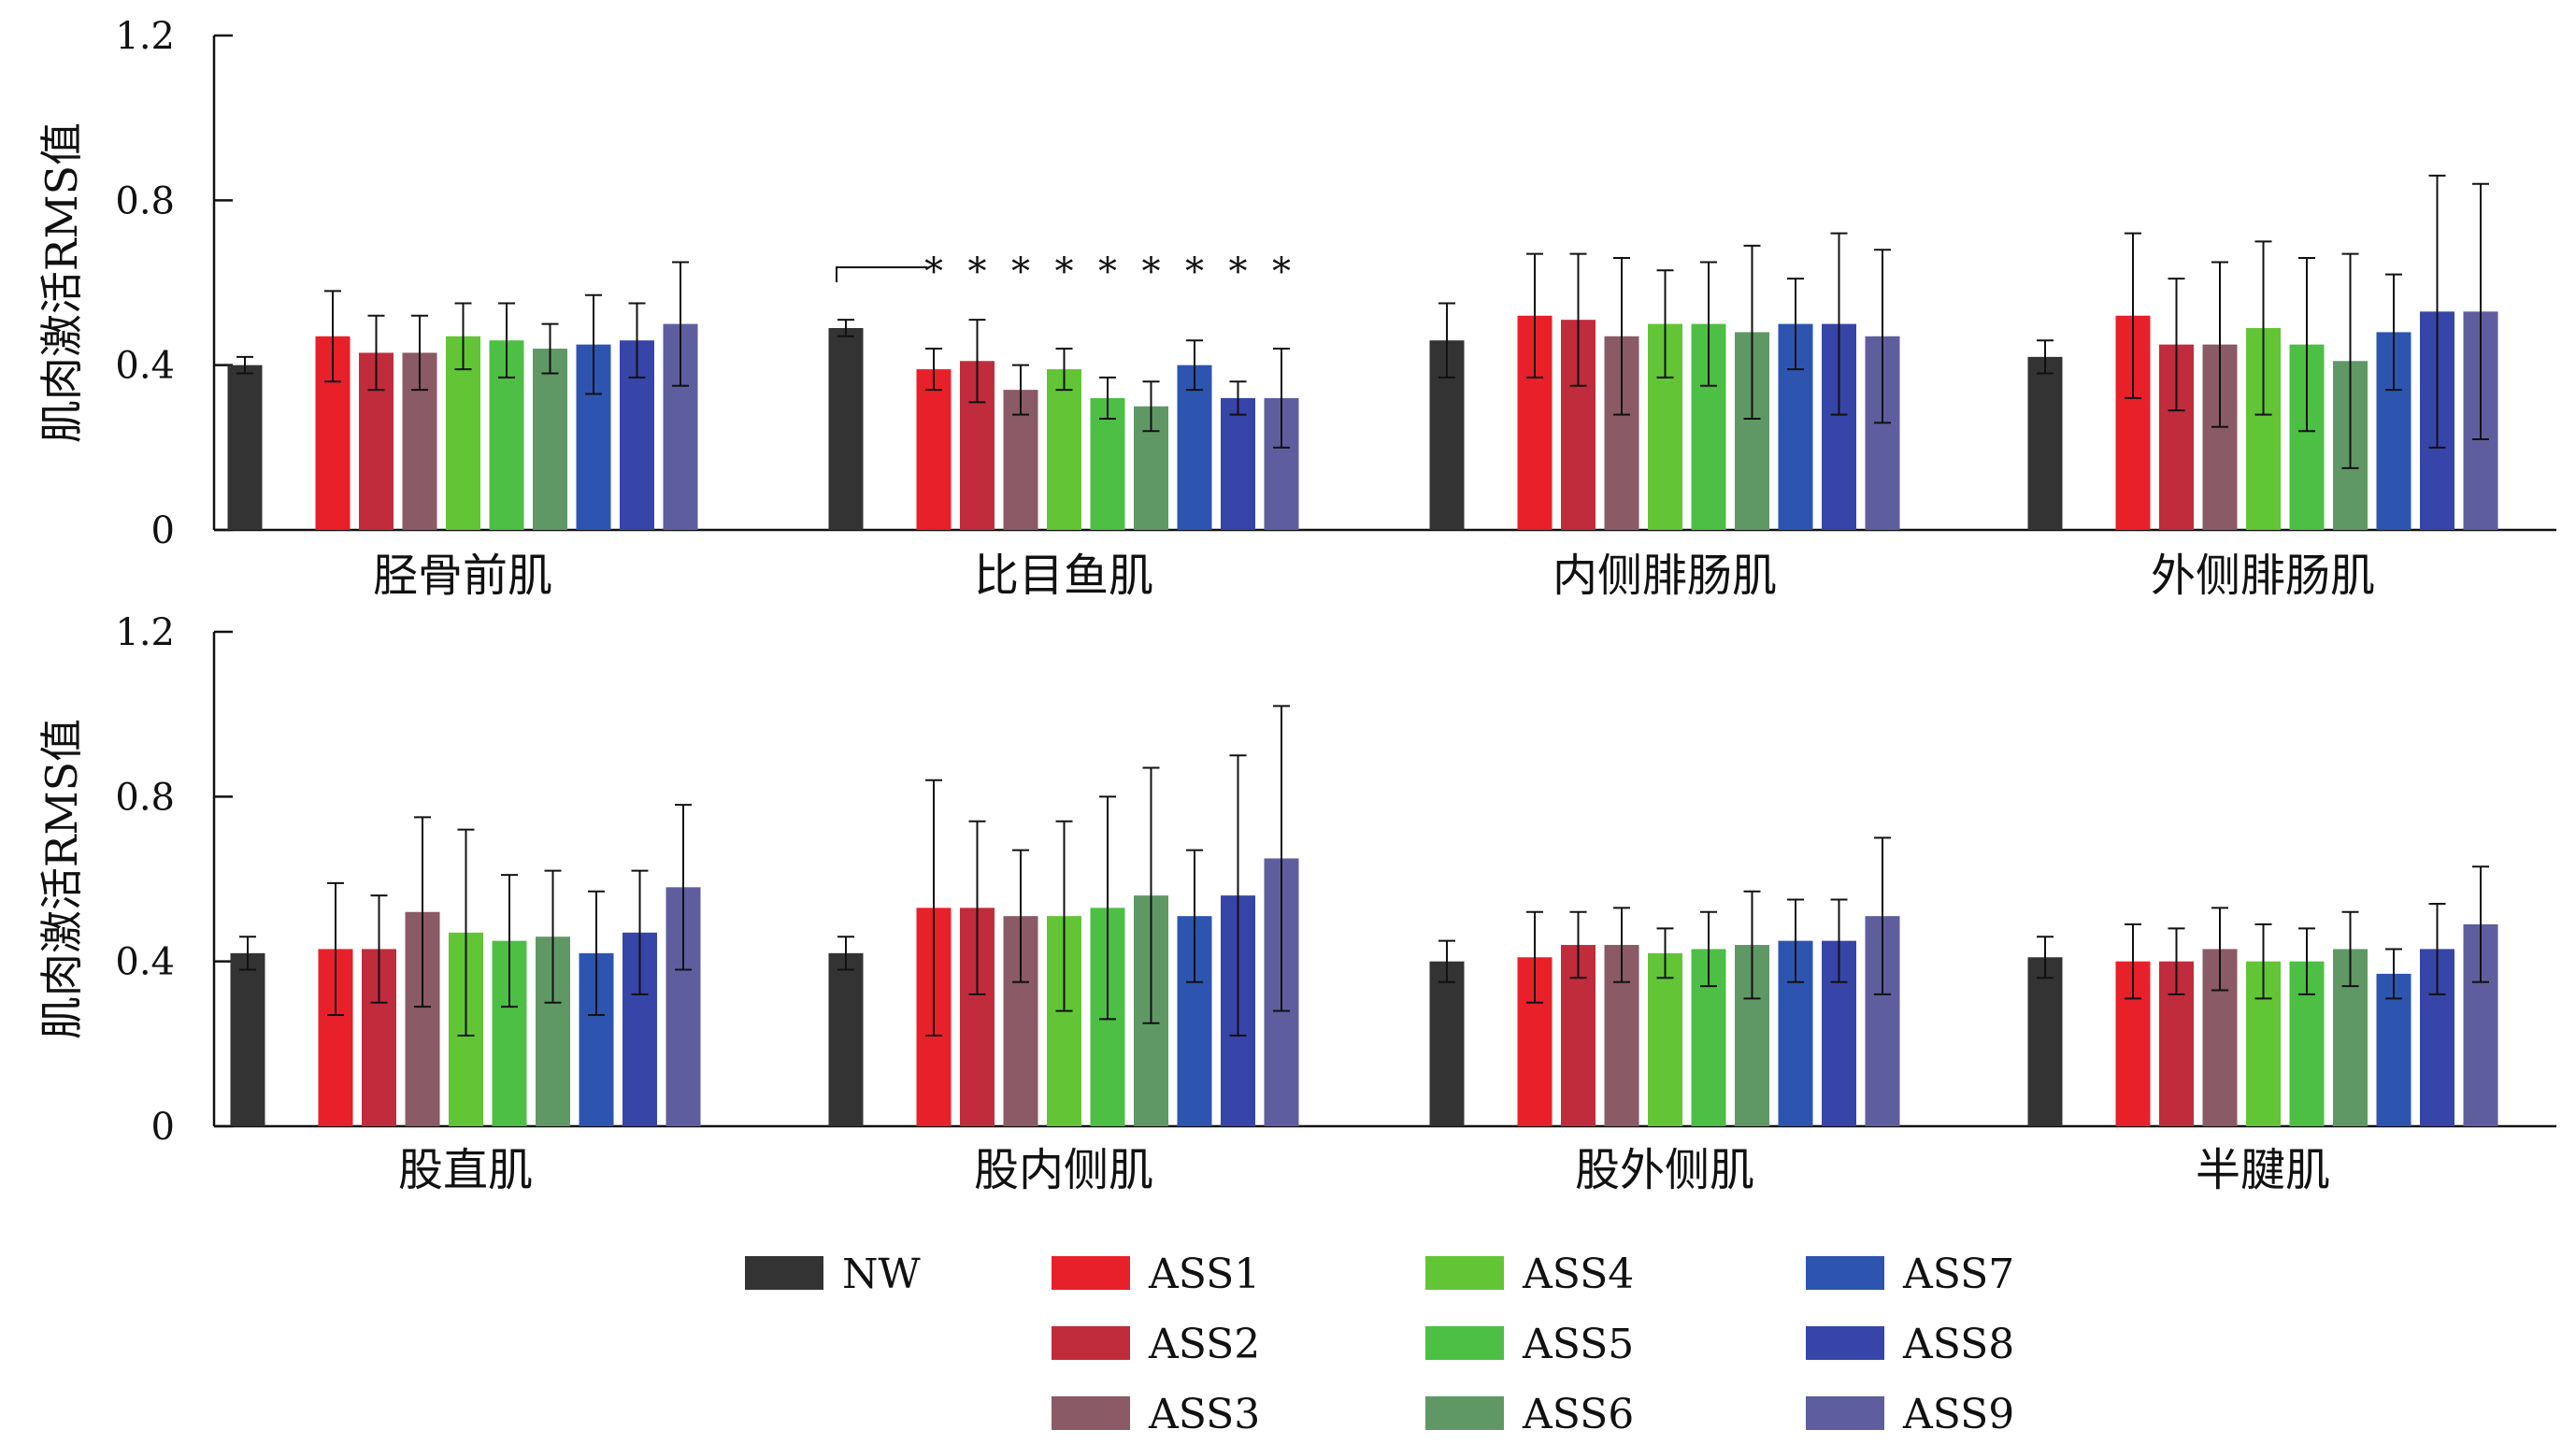  I want to click on bar-ass8, so click(1238, 463).